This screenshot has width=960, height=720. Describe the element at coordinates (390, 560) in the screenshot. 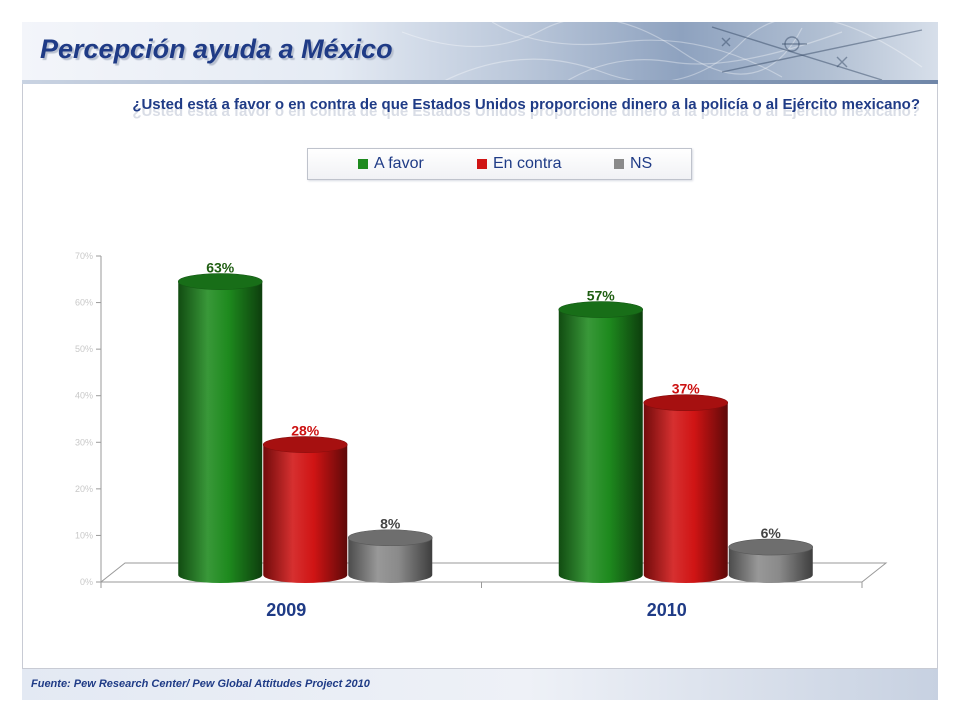

I see `bar-ns-2009` at that location.